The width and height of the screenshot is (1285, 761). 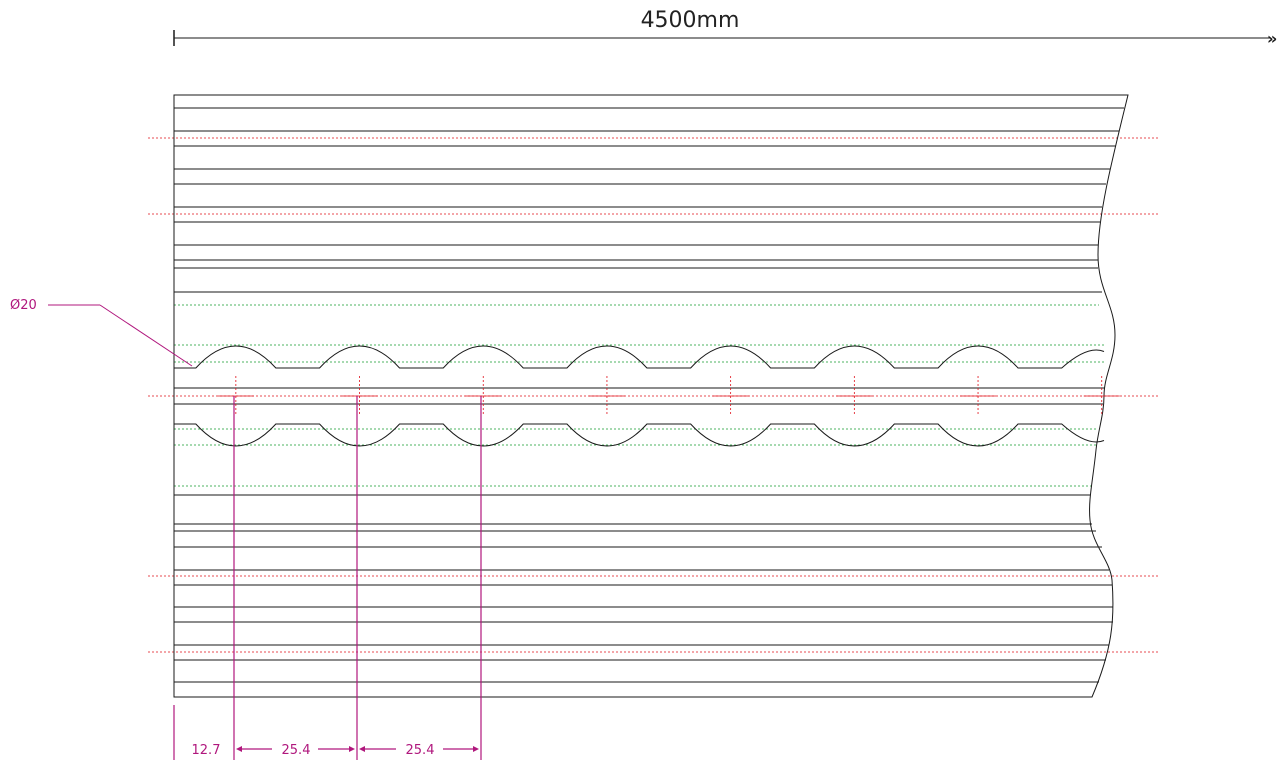 I want to click on pitch-dimensions, so click(x=327, y=578).